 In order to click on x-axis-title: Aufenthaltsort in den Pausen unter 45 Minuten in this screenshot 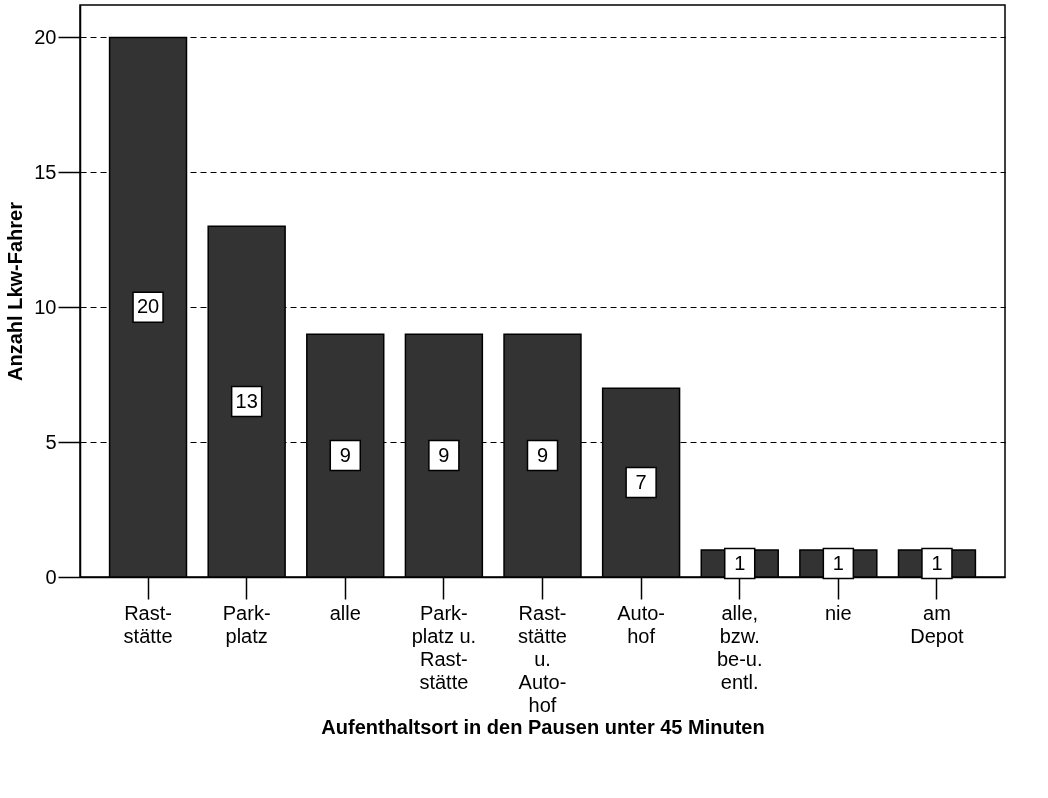, I will do `click(543, 726)`.